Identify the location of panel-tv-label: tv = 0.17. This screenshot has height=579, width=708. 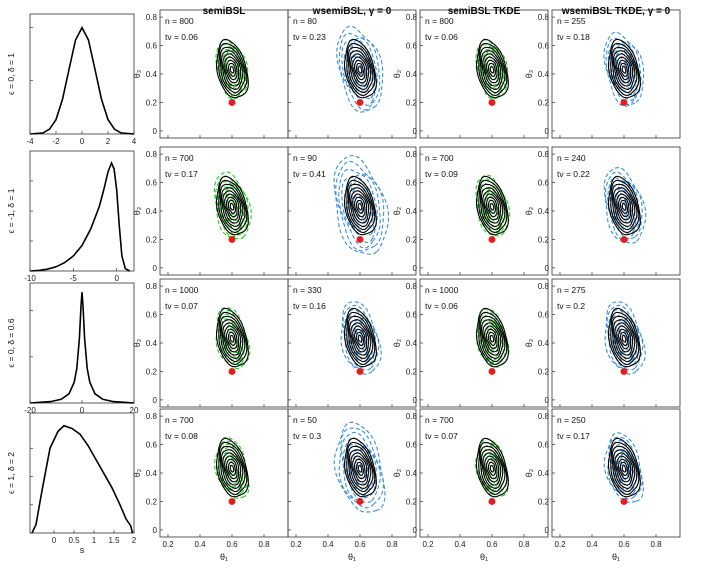
(573, 436).